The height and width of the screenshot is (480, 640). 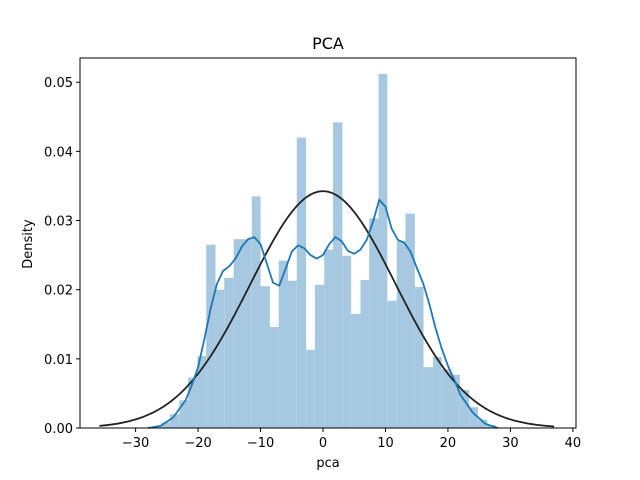 What do you see at coordinates (260, 443) in the screenshot?
I see `x-tick-label: −10` at bounding box center [260, 443].